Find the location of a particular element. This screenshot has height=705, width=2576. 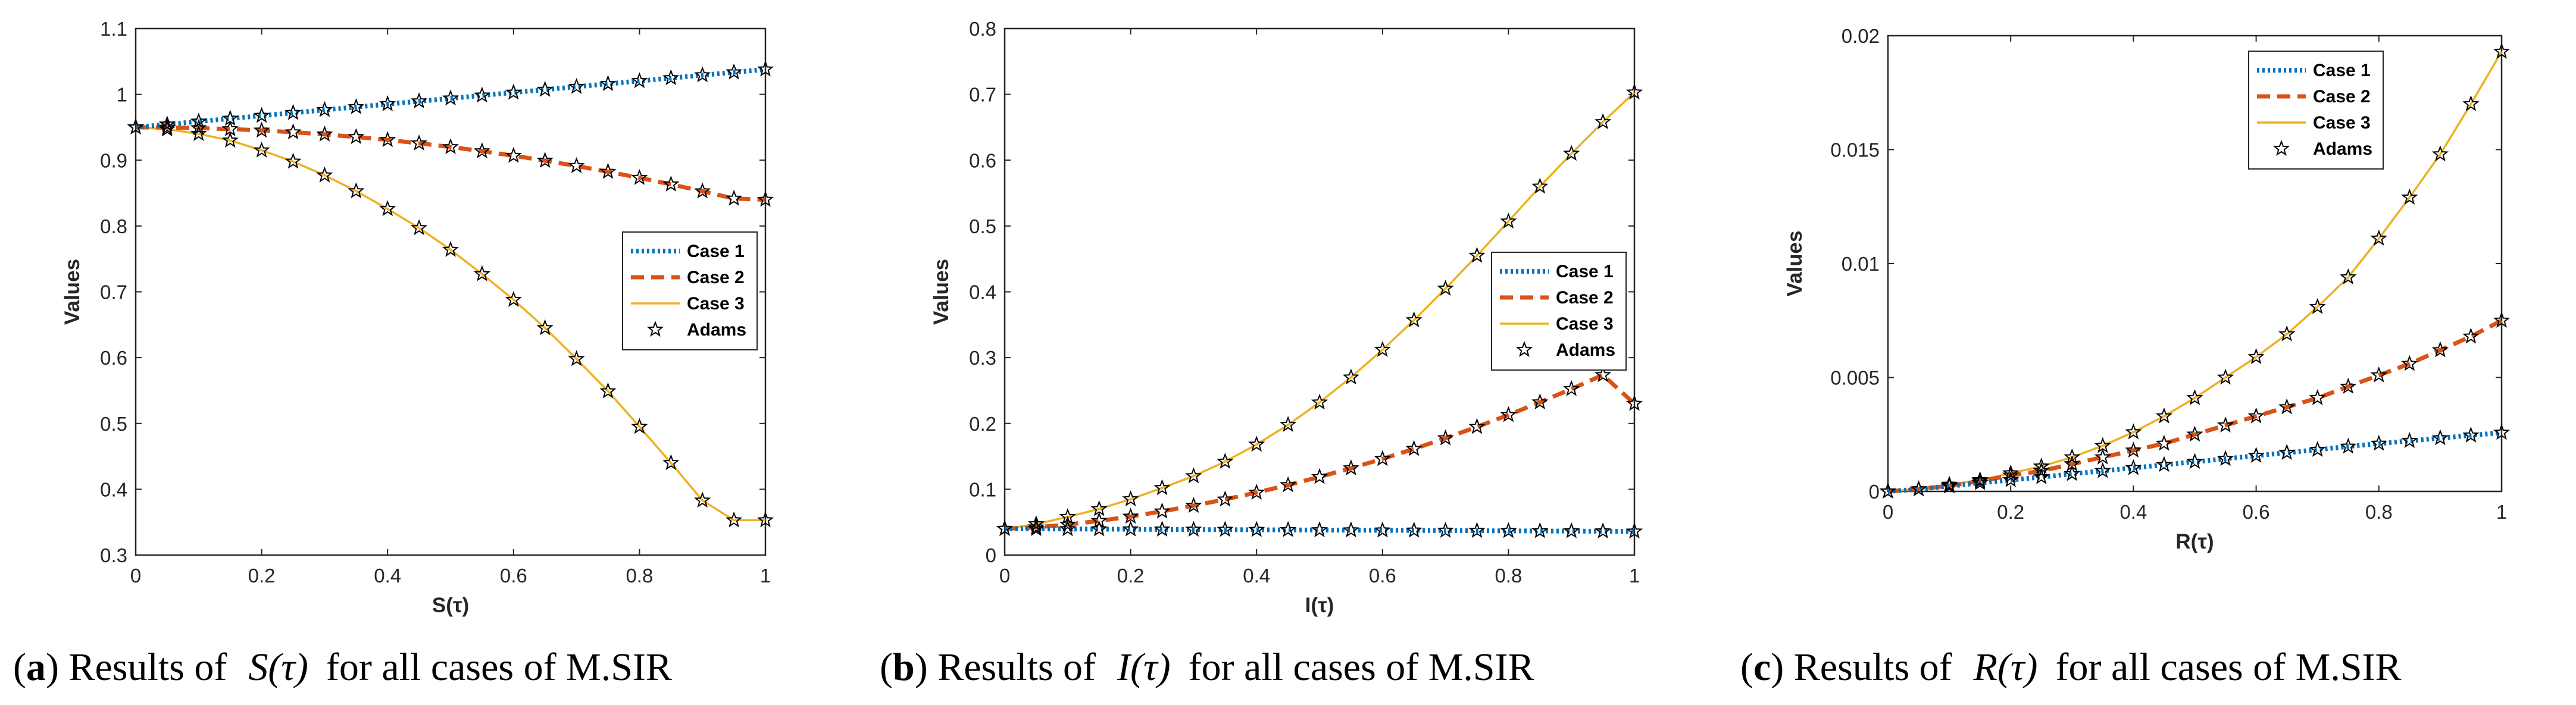

y-tick-label: 0.4 is located at coordinates (113, 489).